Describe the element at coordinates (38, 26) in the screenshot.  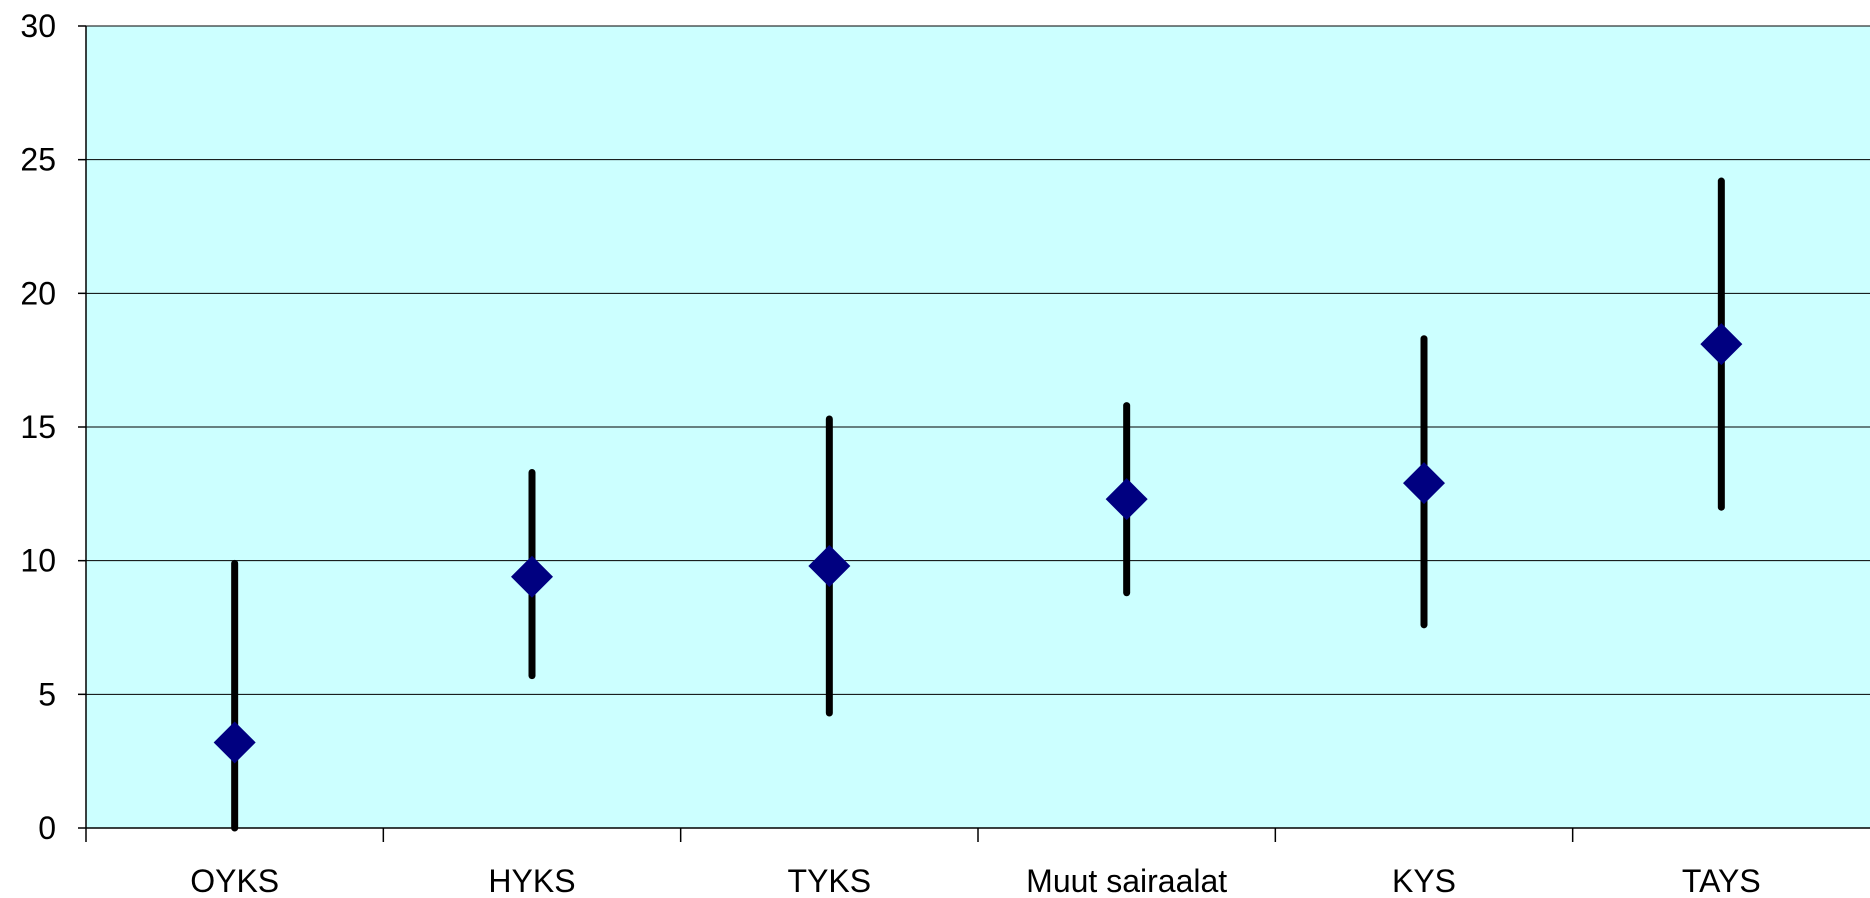
I see `y-tick-label: 30` at that location.